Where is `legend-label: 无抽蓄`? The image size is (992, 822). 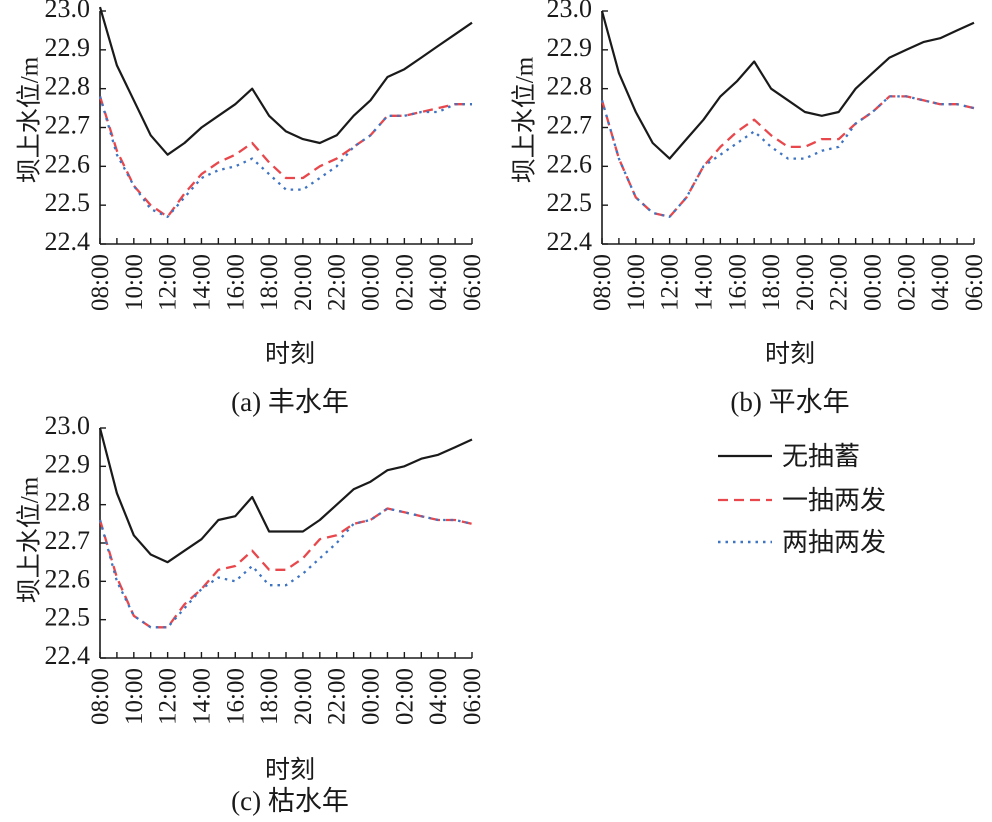
legend-label: 无抽蓄 is located at coordinates (821, 456).